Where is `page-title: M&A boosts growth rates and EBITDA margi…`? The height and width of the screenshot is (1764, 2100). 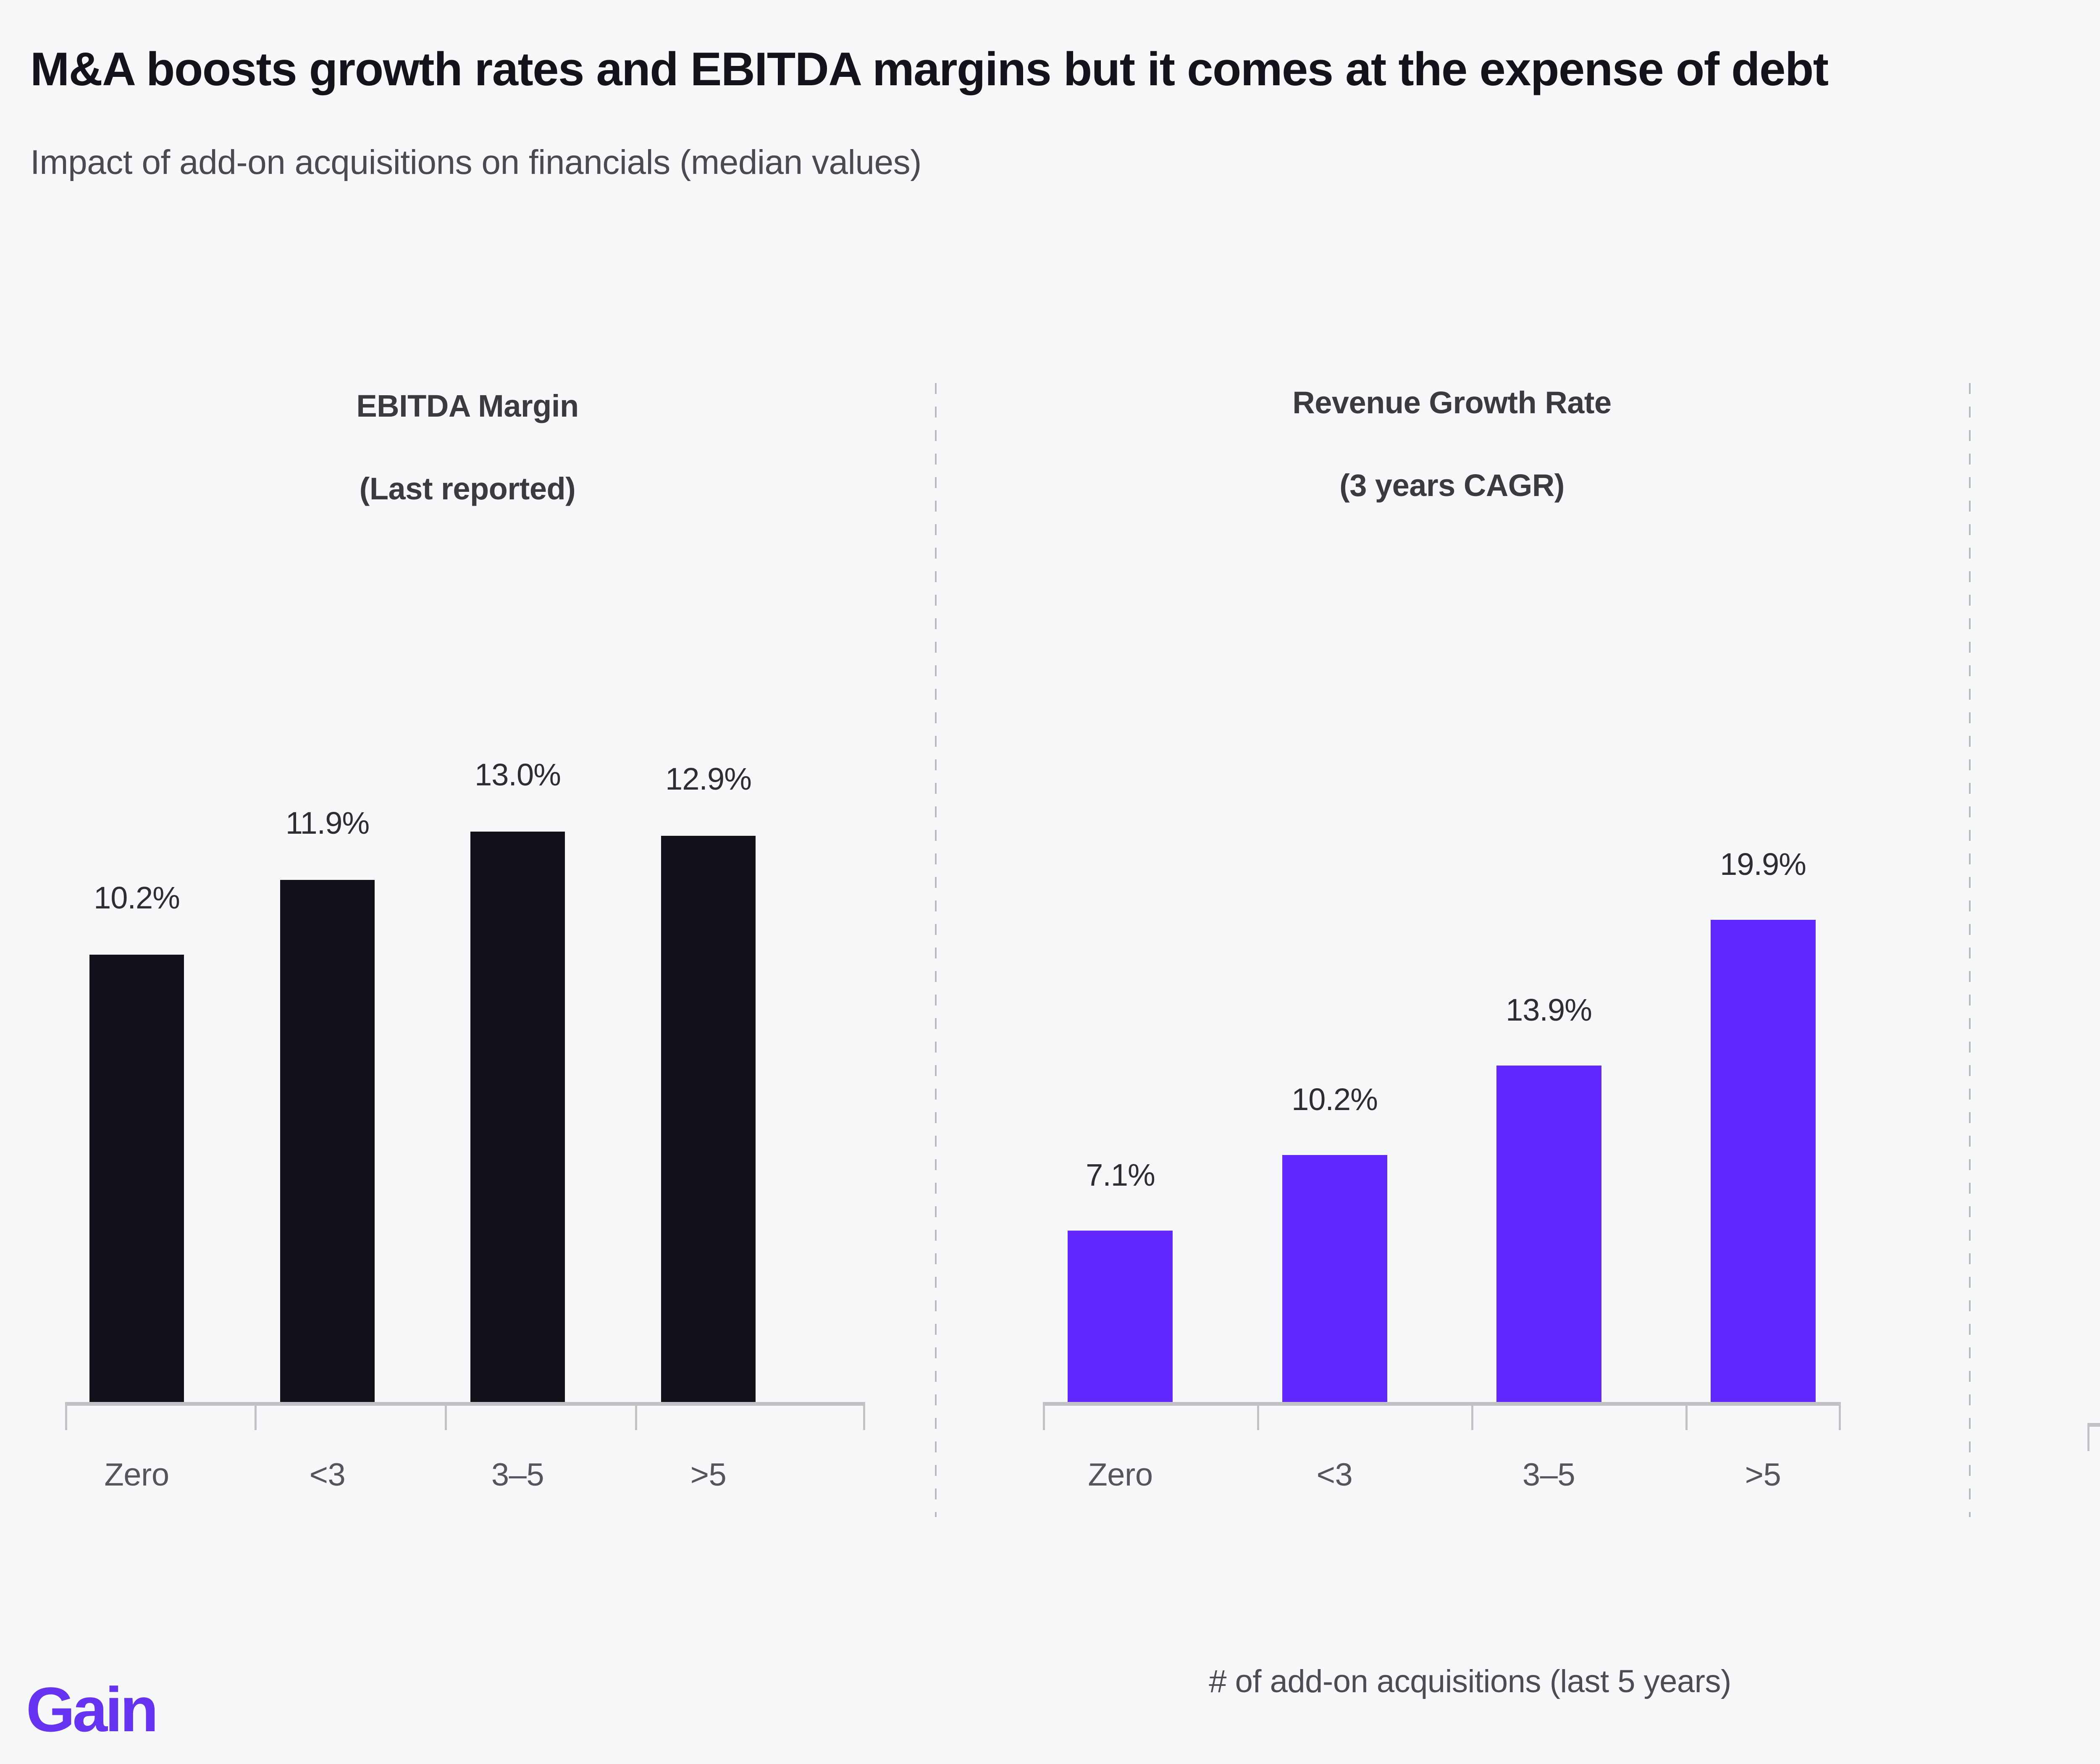
page-title: M&A boosts growth rates and EBITDA margi… is located at coordinates (929, 69).